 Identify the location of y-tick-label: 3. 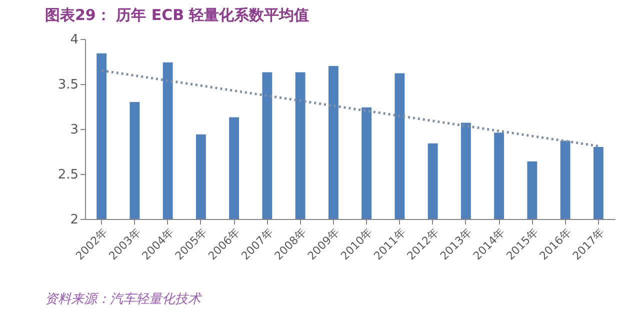
(74, 130).